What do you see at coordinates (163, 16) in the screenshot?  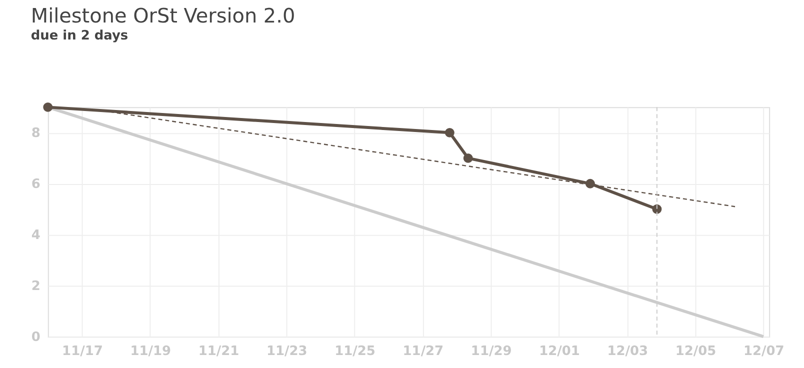 I see `chart-title: Milestone OrSt Version 2.0` at bounding box center [163, 16].